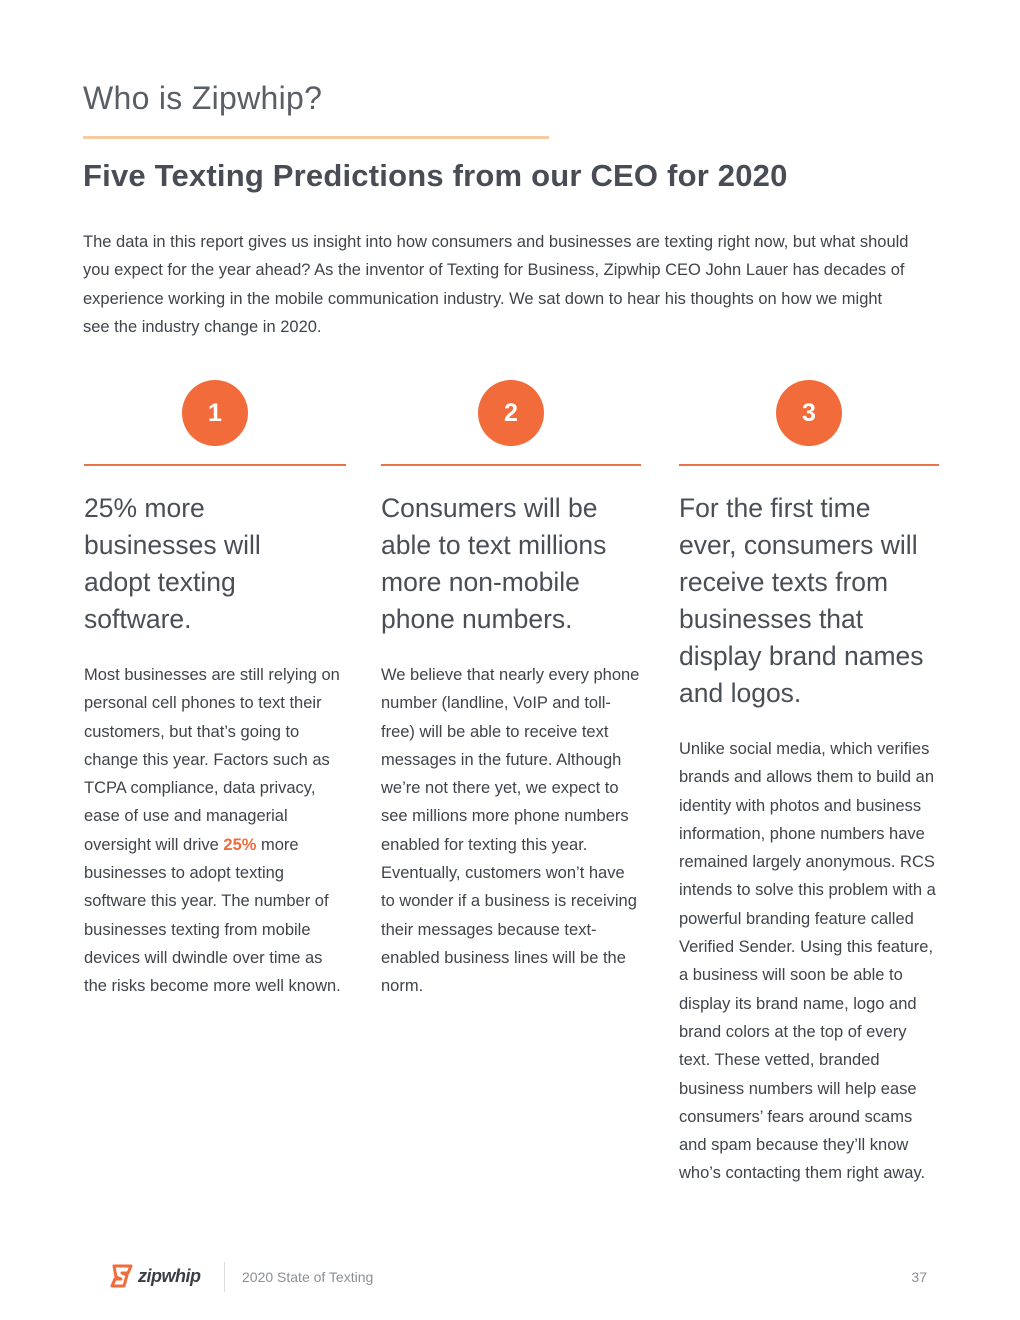  Describe the element at coordinates (224, 1277) in the screenshot. I see `footer-divider` at that location.